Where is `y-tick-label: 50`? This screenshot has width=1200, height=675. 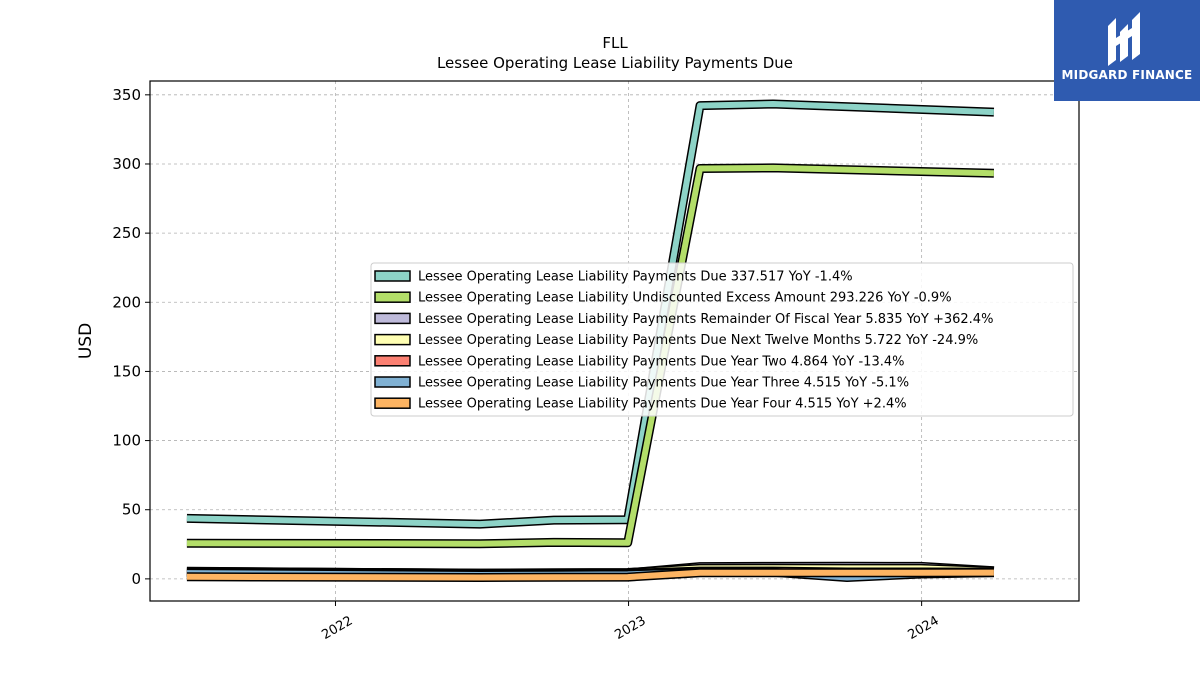 y-tick-label: 50 is located at coordinates (131, 510).